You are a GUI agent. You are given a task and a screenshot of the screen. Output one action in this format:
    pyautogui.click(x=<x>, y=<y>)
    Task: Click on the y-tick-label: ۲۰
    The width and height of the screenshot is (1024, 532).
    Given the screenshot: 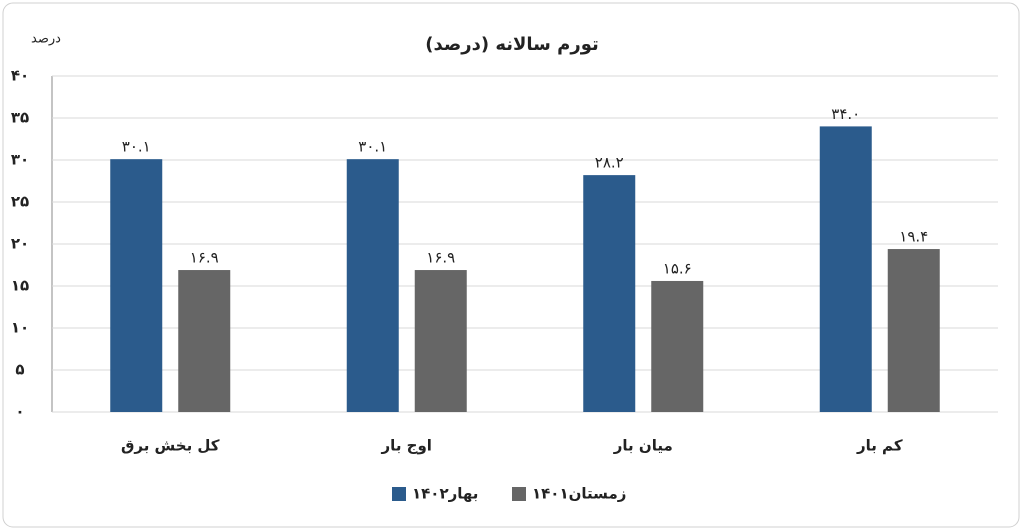 What is the action you would take?
    pyautogui.click(x=20, y=244)
    